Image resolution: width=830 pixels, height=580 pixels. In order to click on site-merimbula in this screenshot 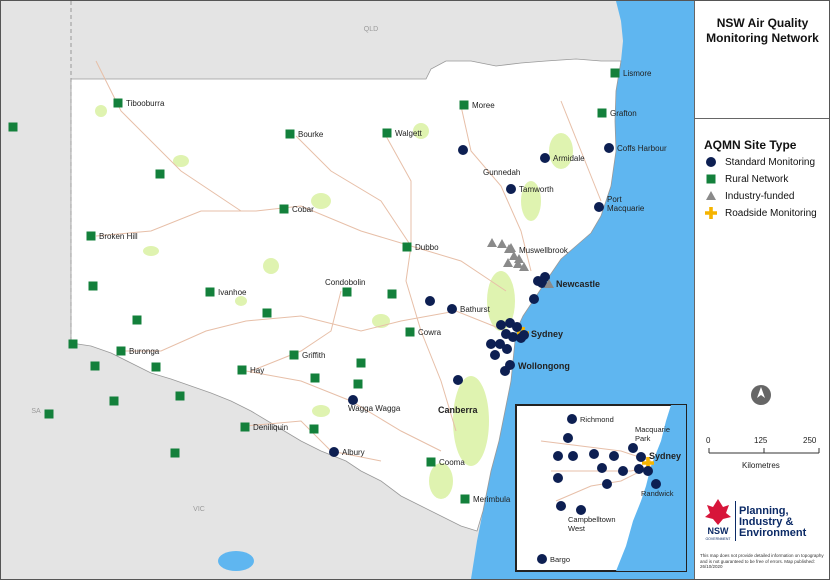, I will do `click(465, 499)`.